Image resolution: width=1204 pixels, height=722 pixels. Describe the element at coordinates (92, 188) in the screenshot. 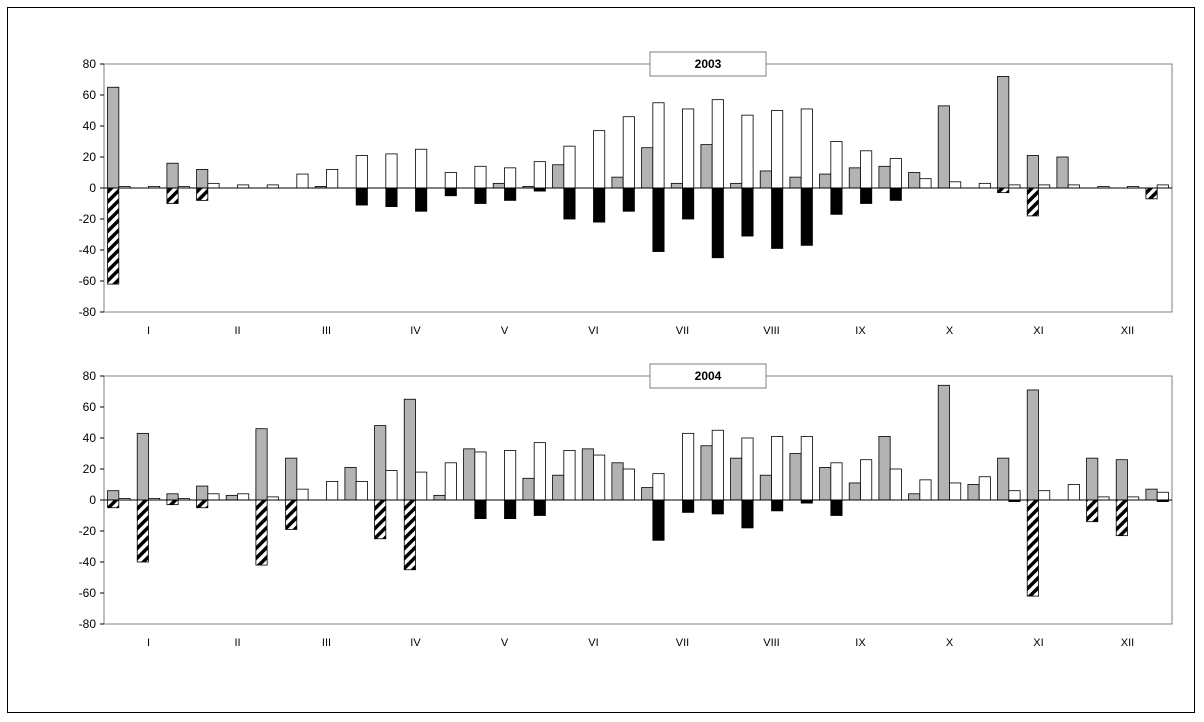

I see `y-tick-label: 0` at that location.